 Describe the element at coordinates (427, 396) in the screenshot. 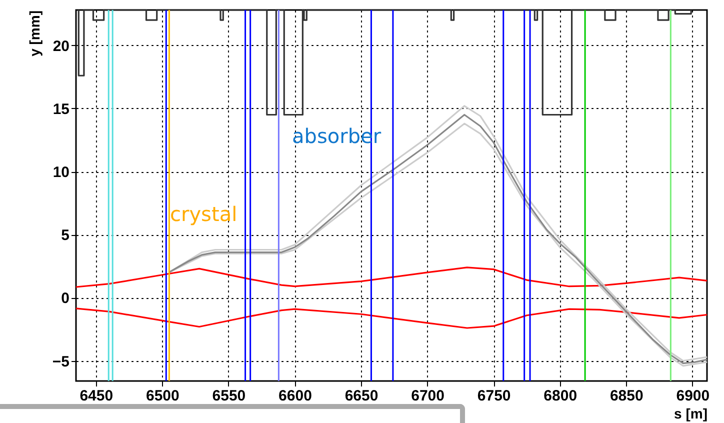

I see `x-tick-label: 6700` at that location.